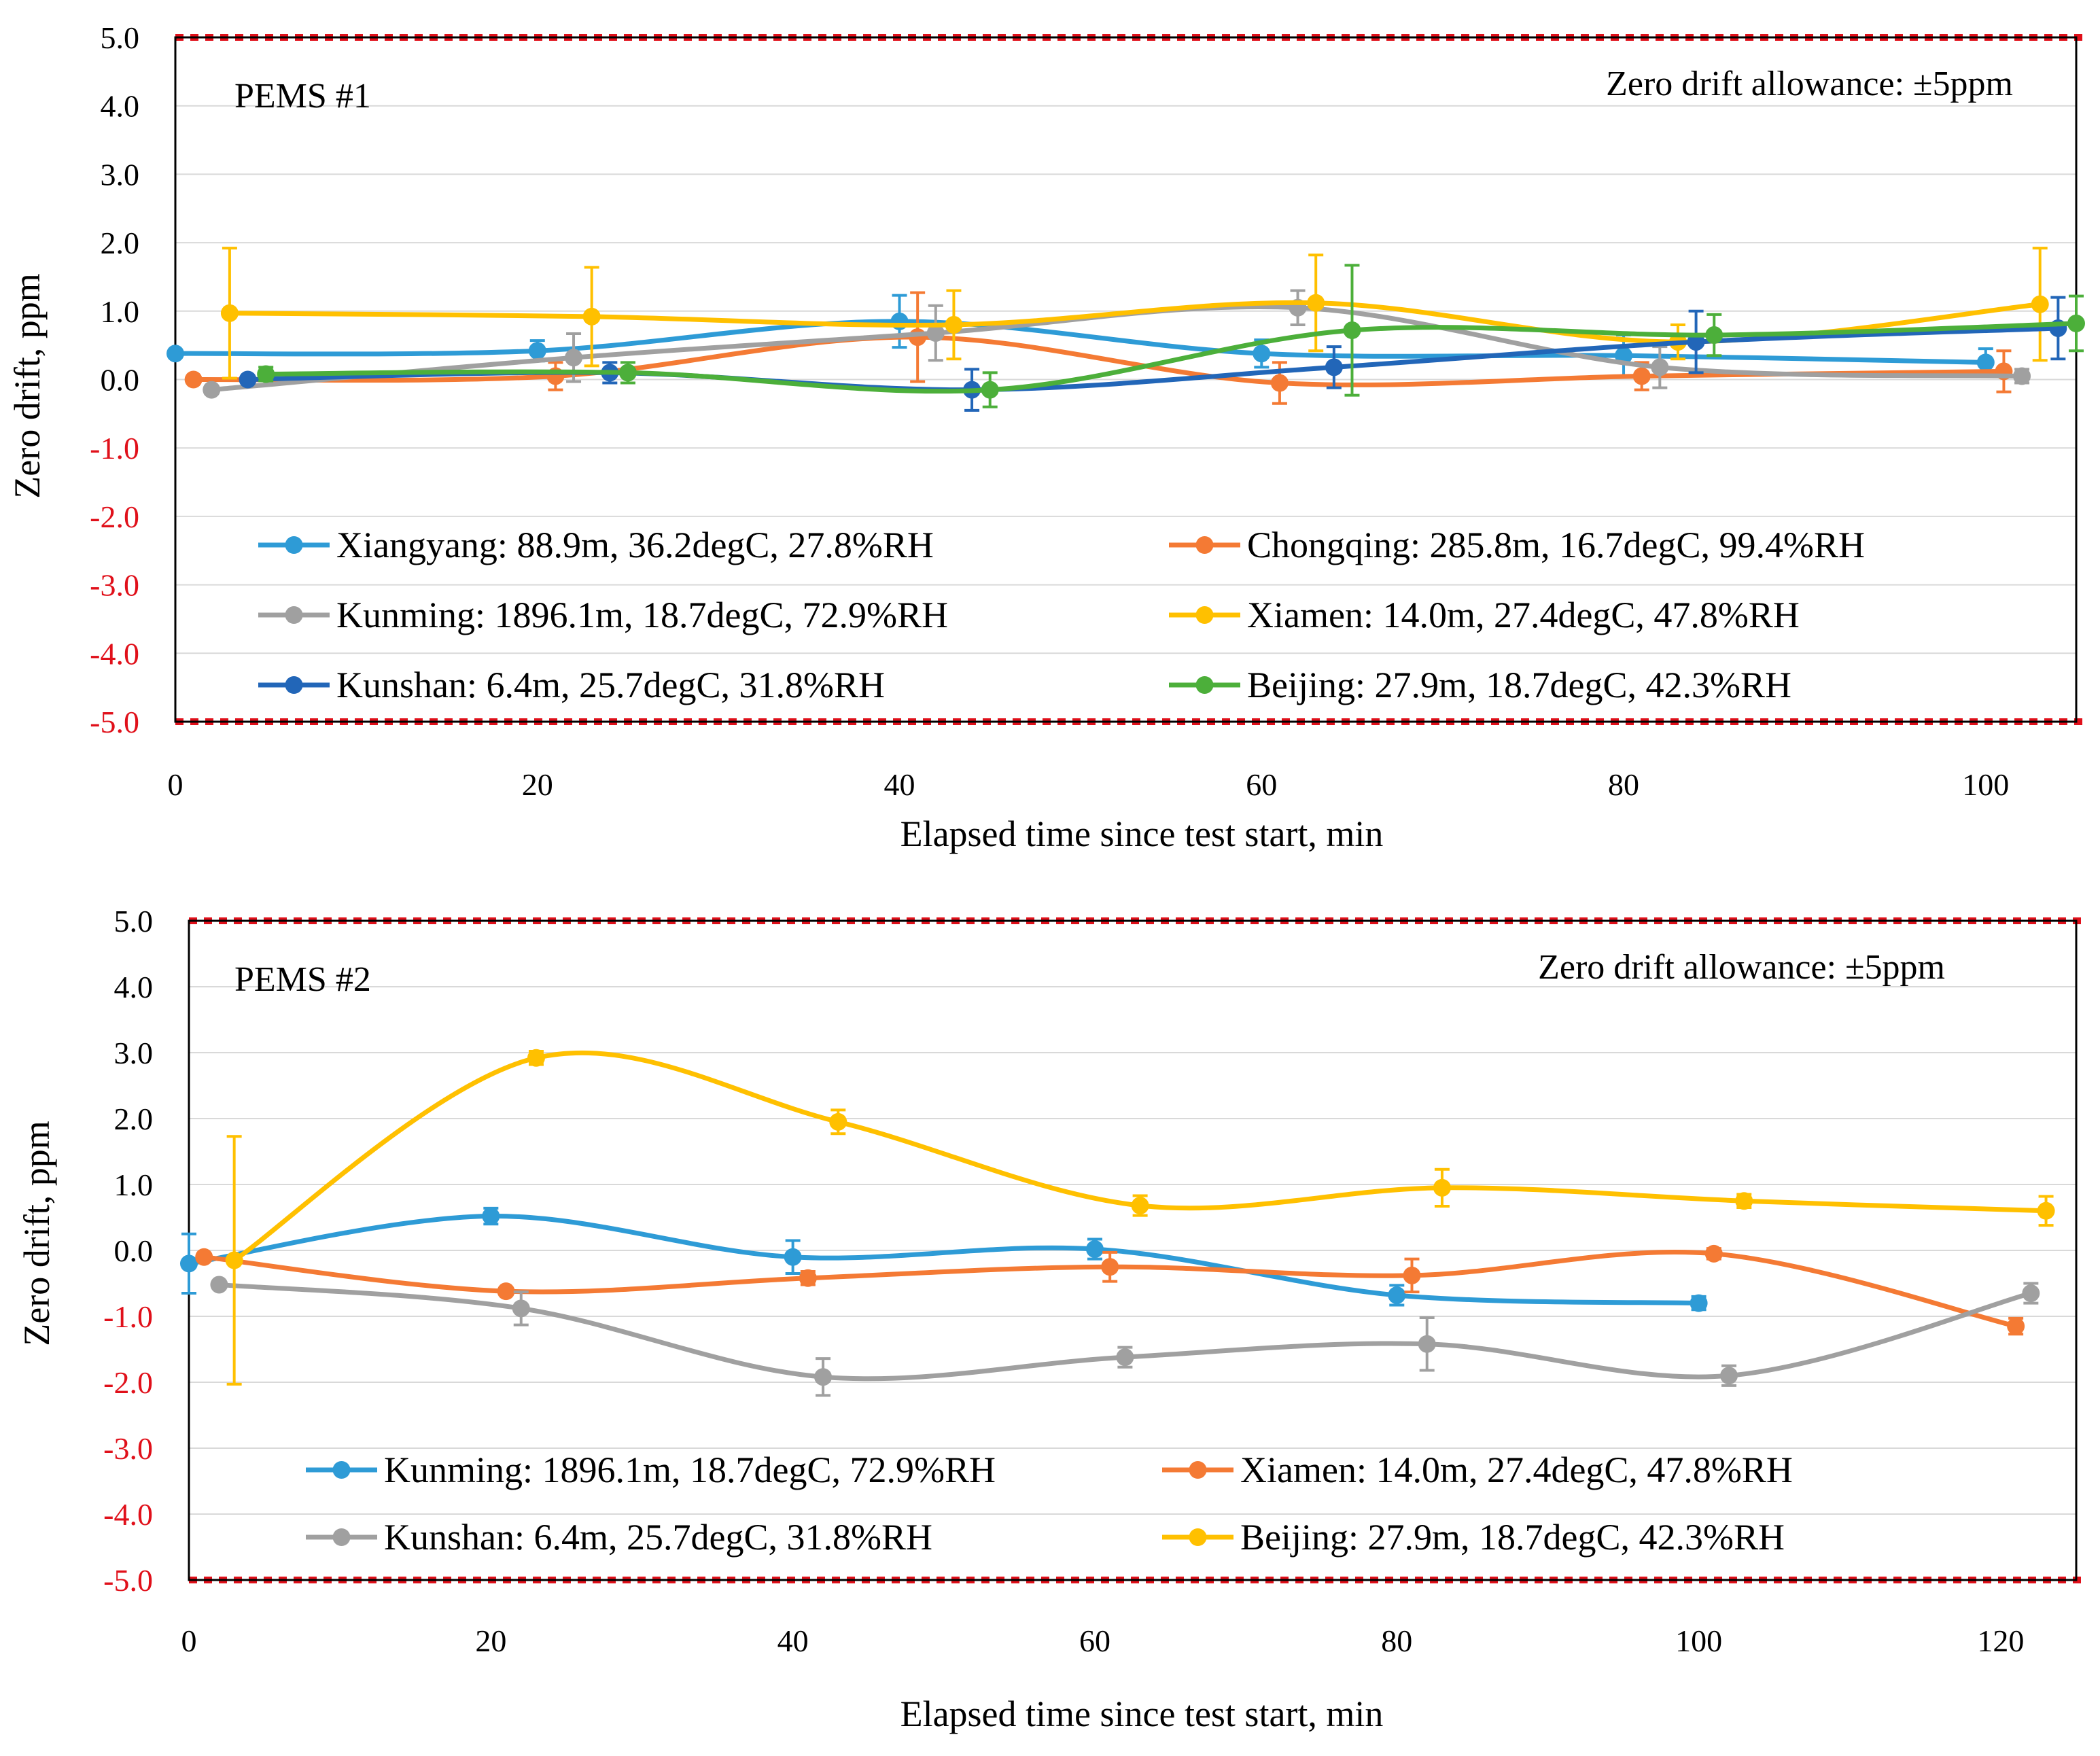  I want to click on legend-item: Xiangyang: 88.9m, 36.2degC, 27.8%RH, so click(596, 545).